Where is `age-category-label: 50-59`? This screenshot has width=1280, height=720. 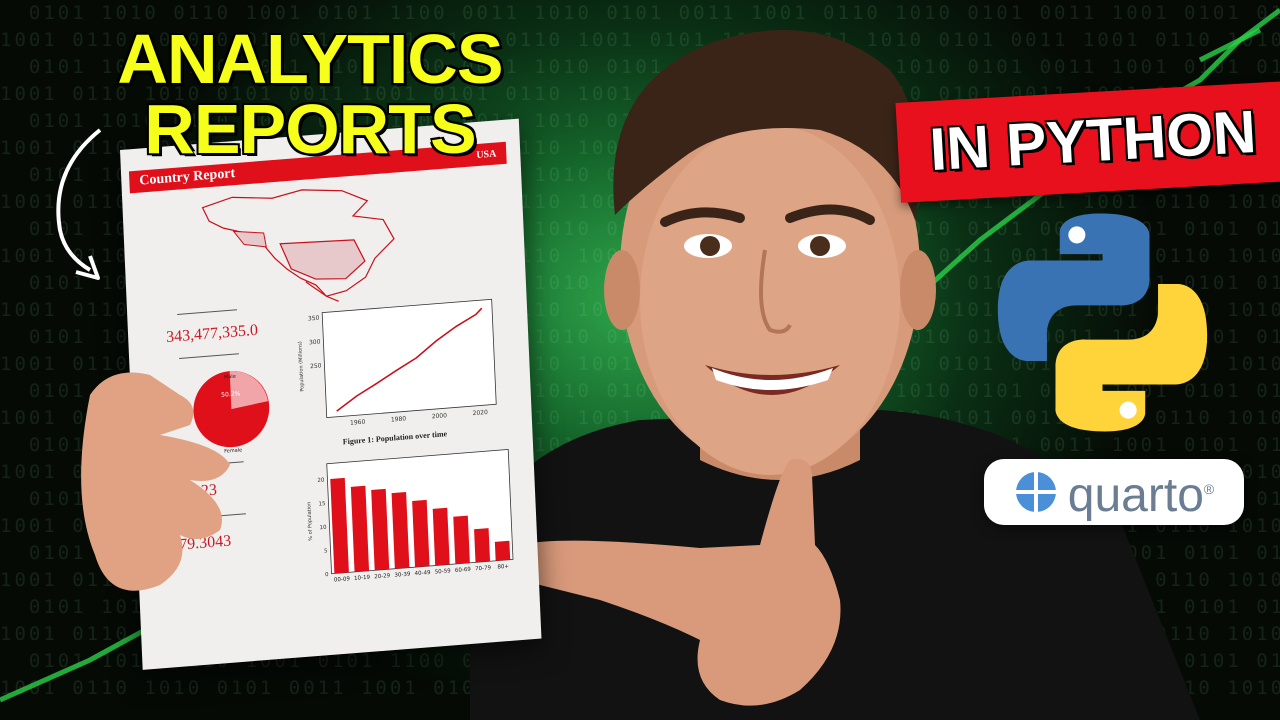 age-category-label: 50-59 is located at coordinates (443, 571).